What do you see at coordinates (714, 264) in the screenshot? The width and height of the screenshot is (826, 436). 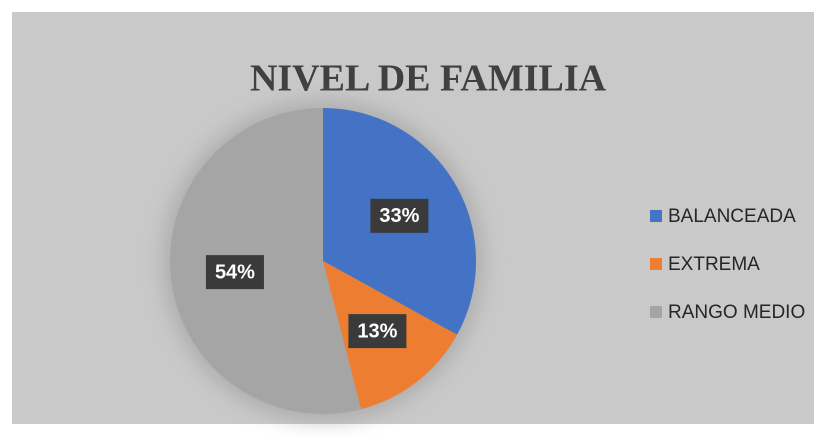 I see `legend-label: EXTREMA` at bounding box center [714, 264].